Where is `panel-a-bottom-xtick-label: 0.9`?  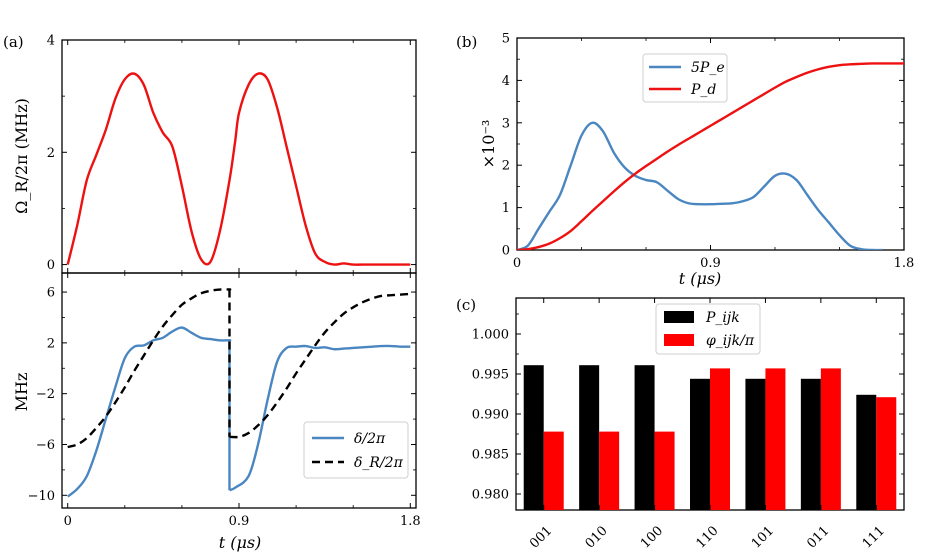
panel-a-bottom-xtick-label: 0.9 is located at coordinates (239, 521).